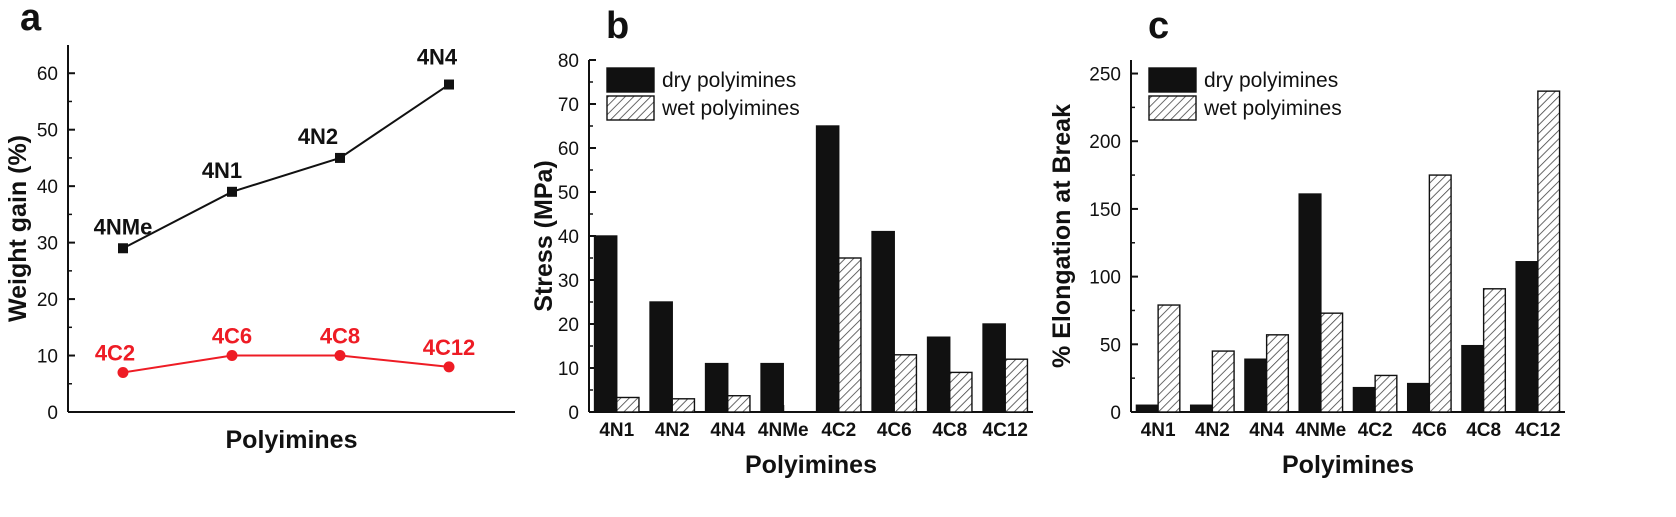  What do you see at coordinates (568, 61) in the screenshot?
I see `y-tick-label: 80` at bounding box center [568, 61].